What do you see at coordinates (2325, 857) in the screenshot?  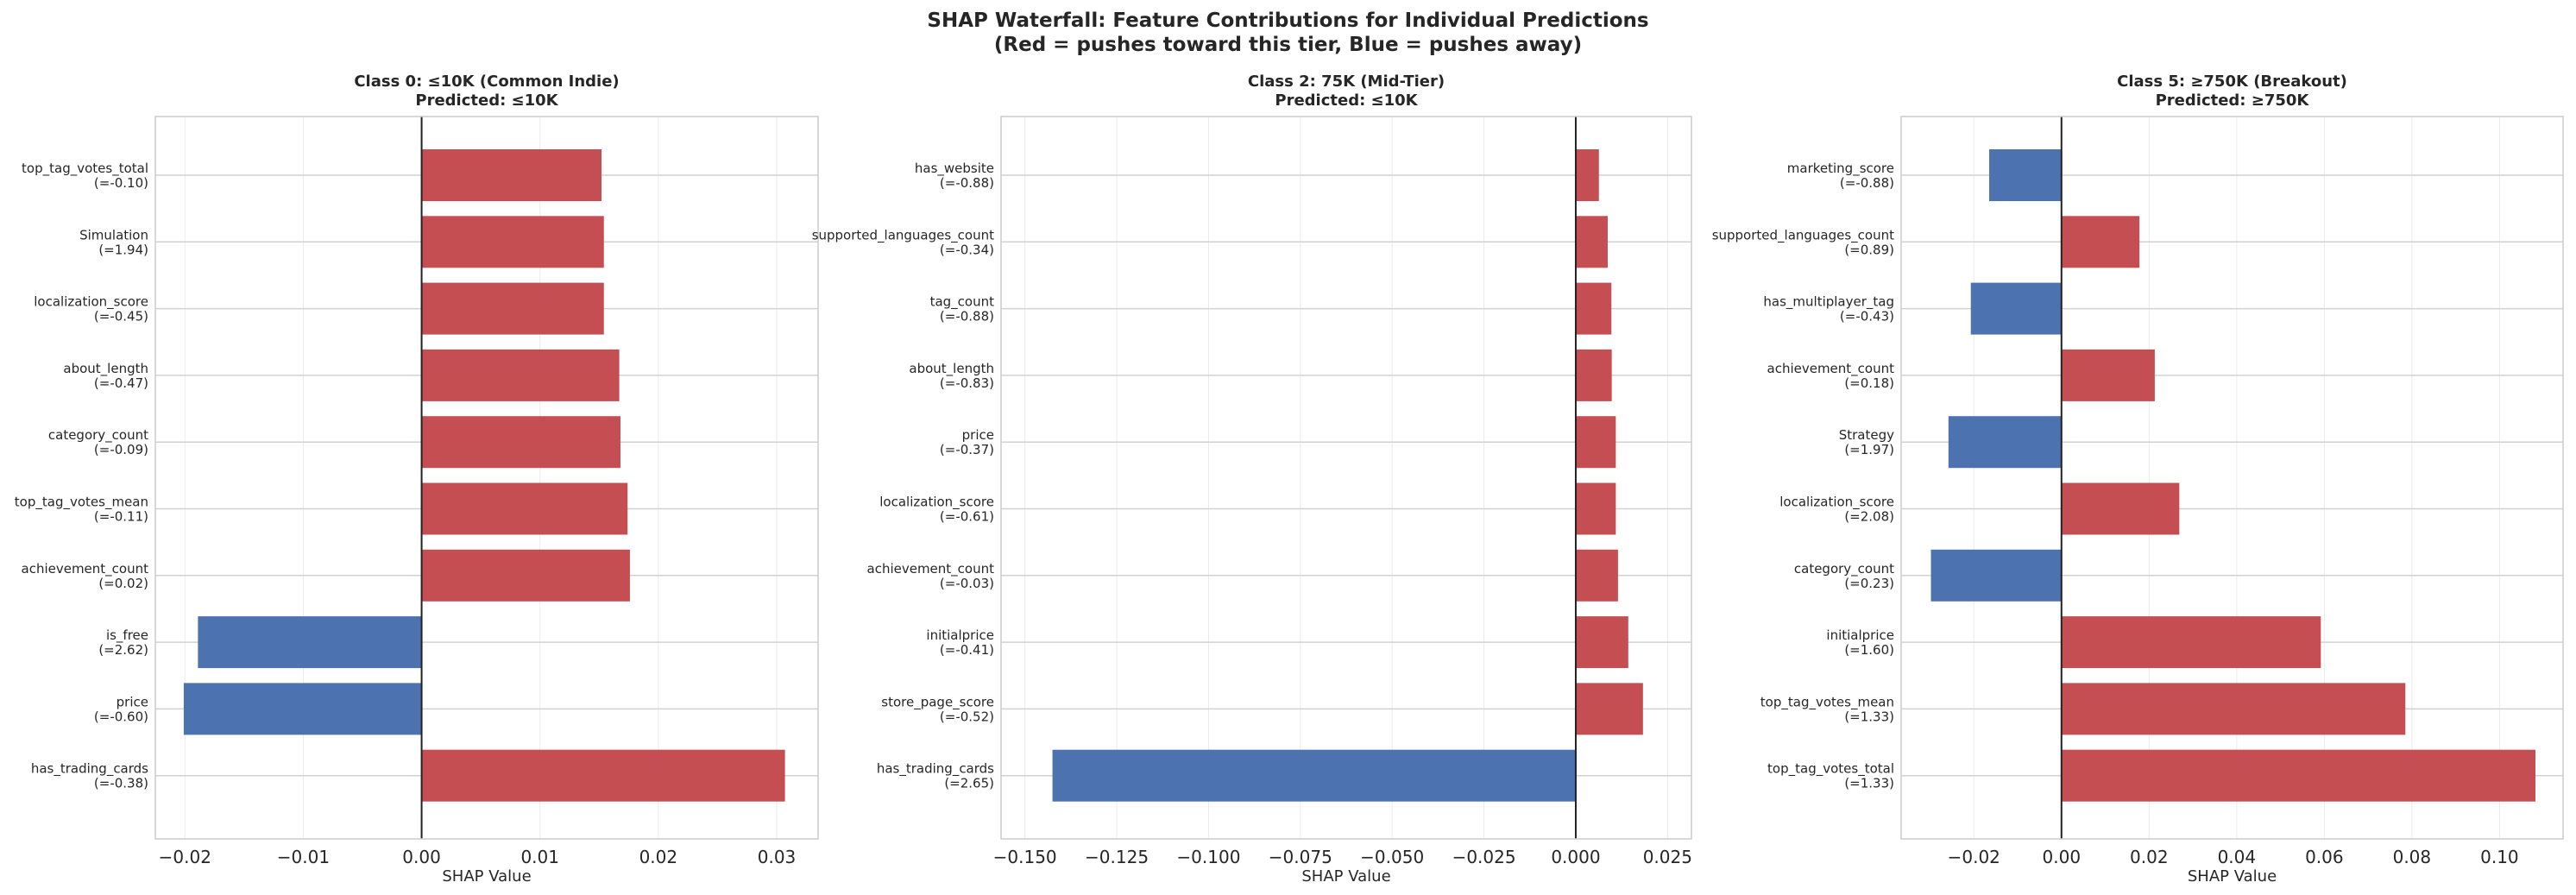 I see `x-tick-label: 0.06` at bounding box center [2325, 857].